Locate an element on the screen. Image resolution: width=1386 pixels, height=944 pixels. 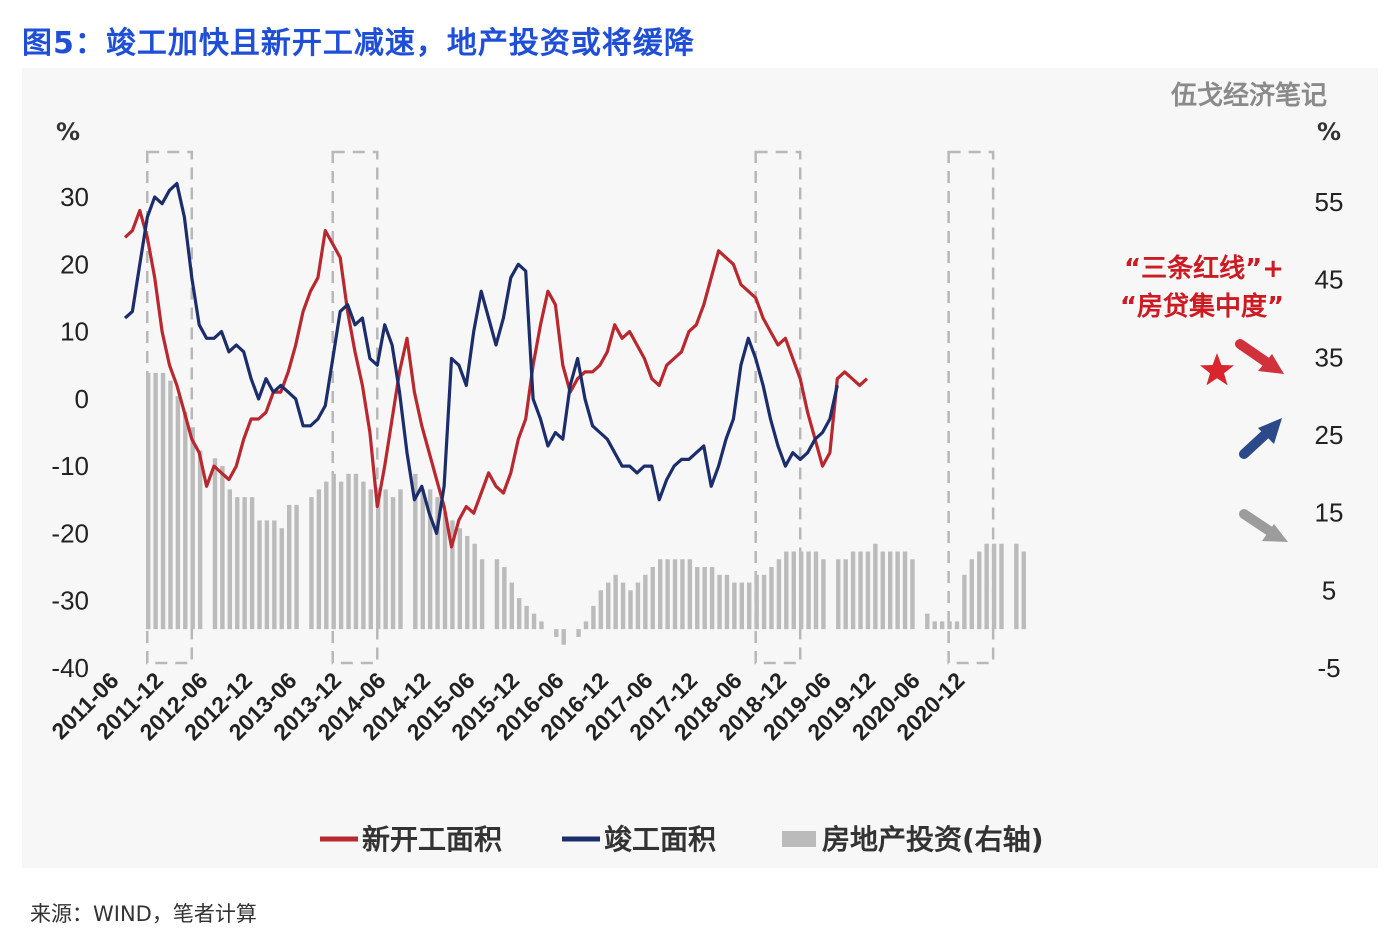
legend-label-investment: 房地产投资(右轴) is located at coordinates (933, 839).